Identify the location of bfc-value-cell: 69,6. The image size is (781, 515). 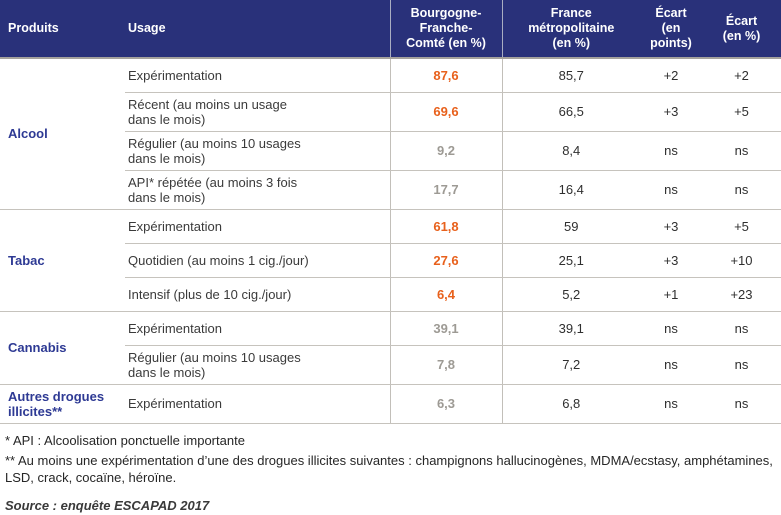
(446, 112).